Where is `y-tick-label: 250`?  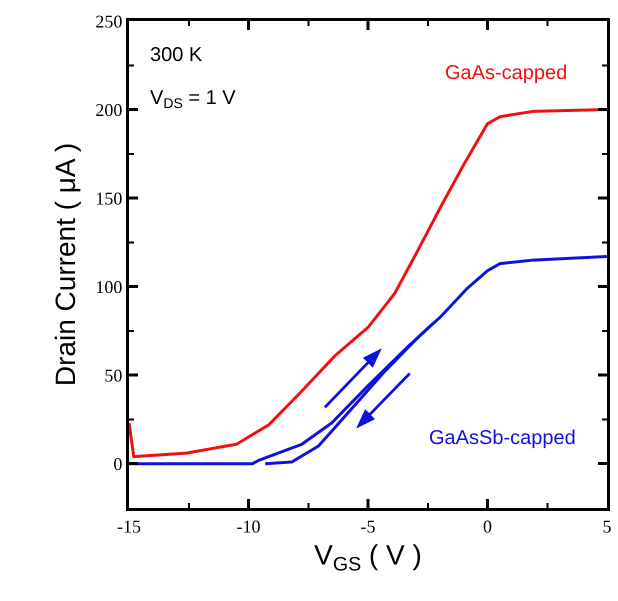 y-tick-label: 250 is located at coordinates (108, 21).